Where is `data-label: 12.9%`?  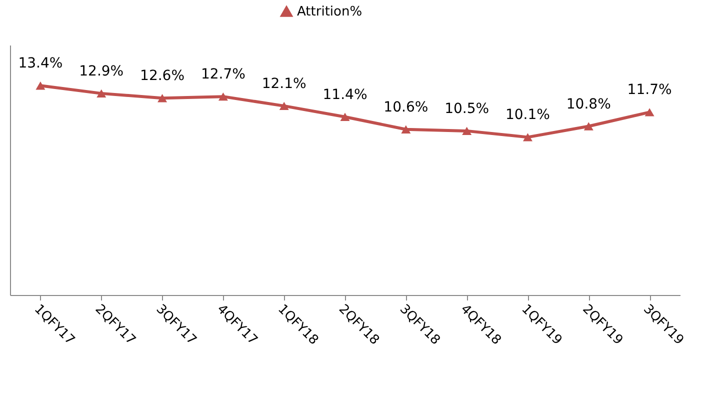
data-label: 12.9% is located at coordinates (101, 71).